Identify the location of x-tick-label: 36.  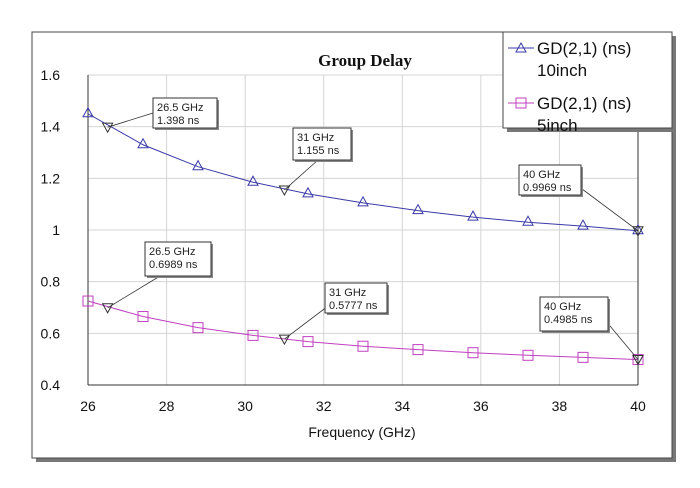
(481, 406).